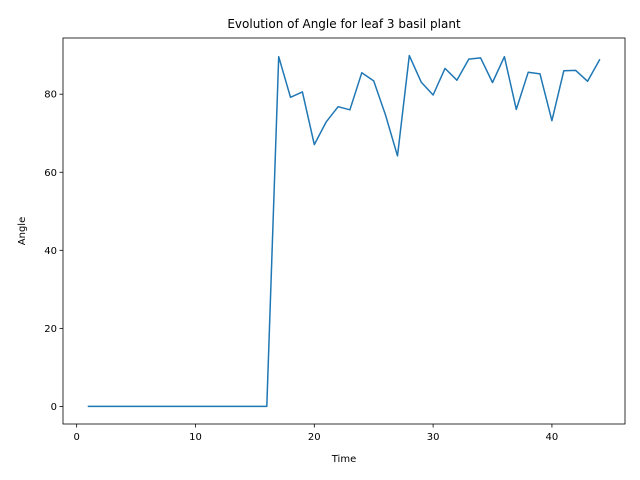 This screenshot has height=480, width=640. What do you see at coordinates (22, 231) in the screenshot?
I see `y-axis-label: Angle` at bounding box center [22, 231].